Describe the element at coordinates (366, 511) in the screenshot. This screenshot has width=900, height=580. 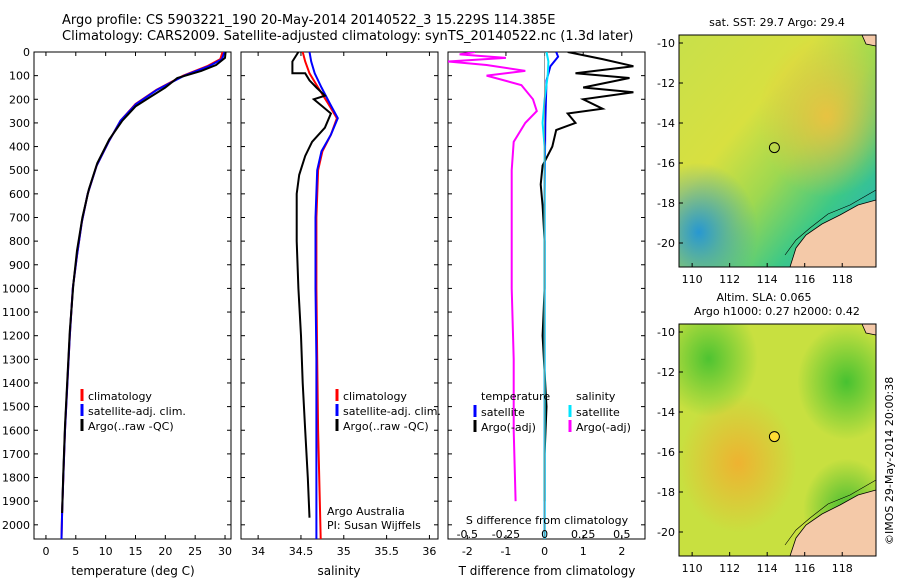
I see `credit-line1: Argo Australia` at that location.